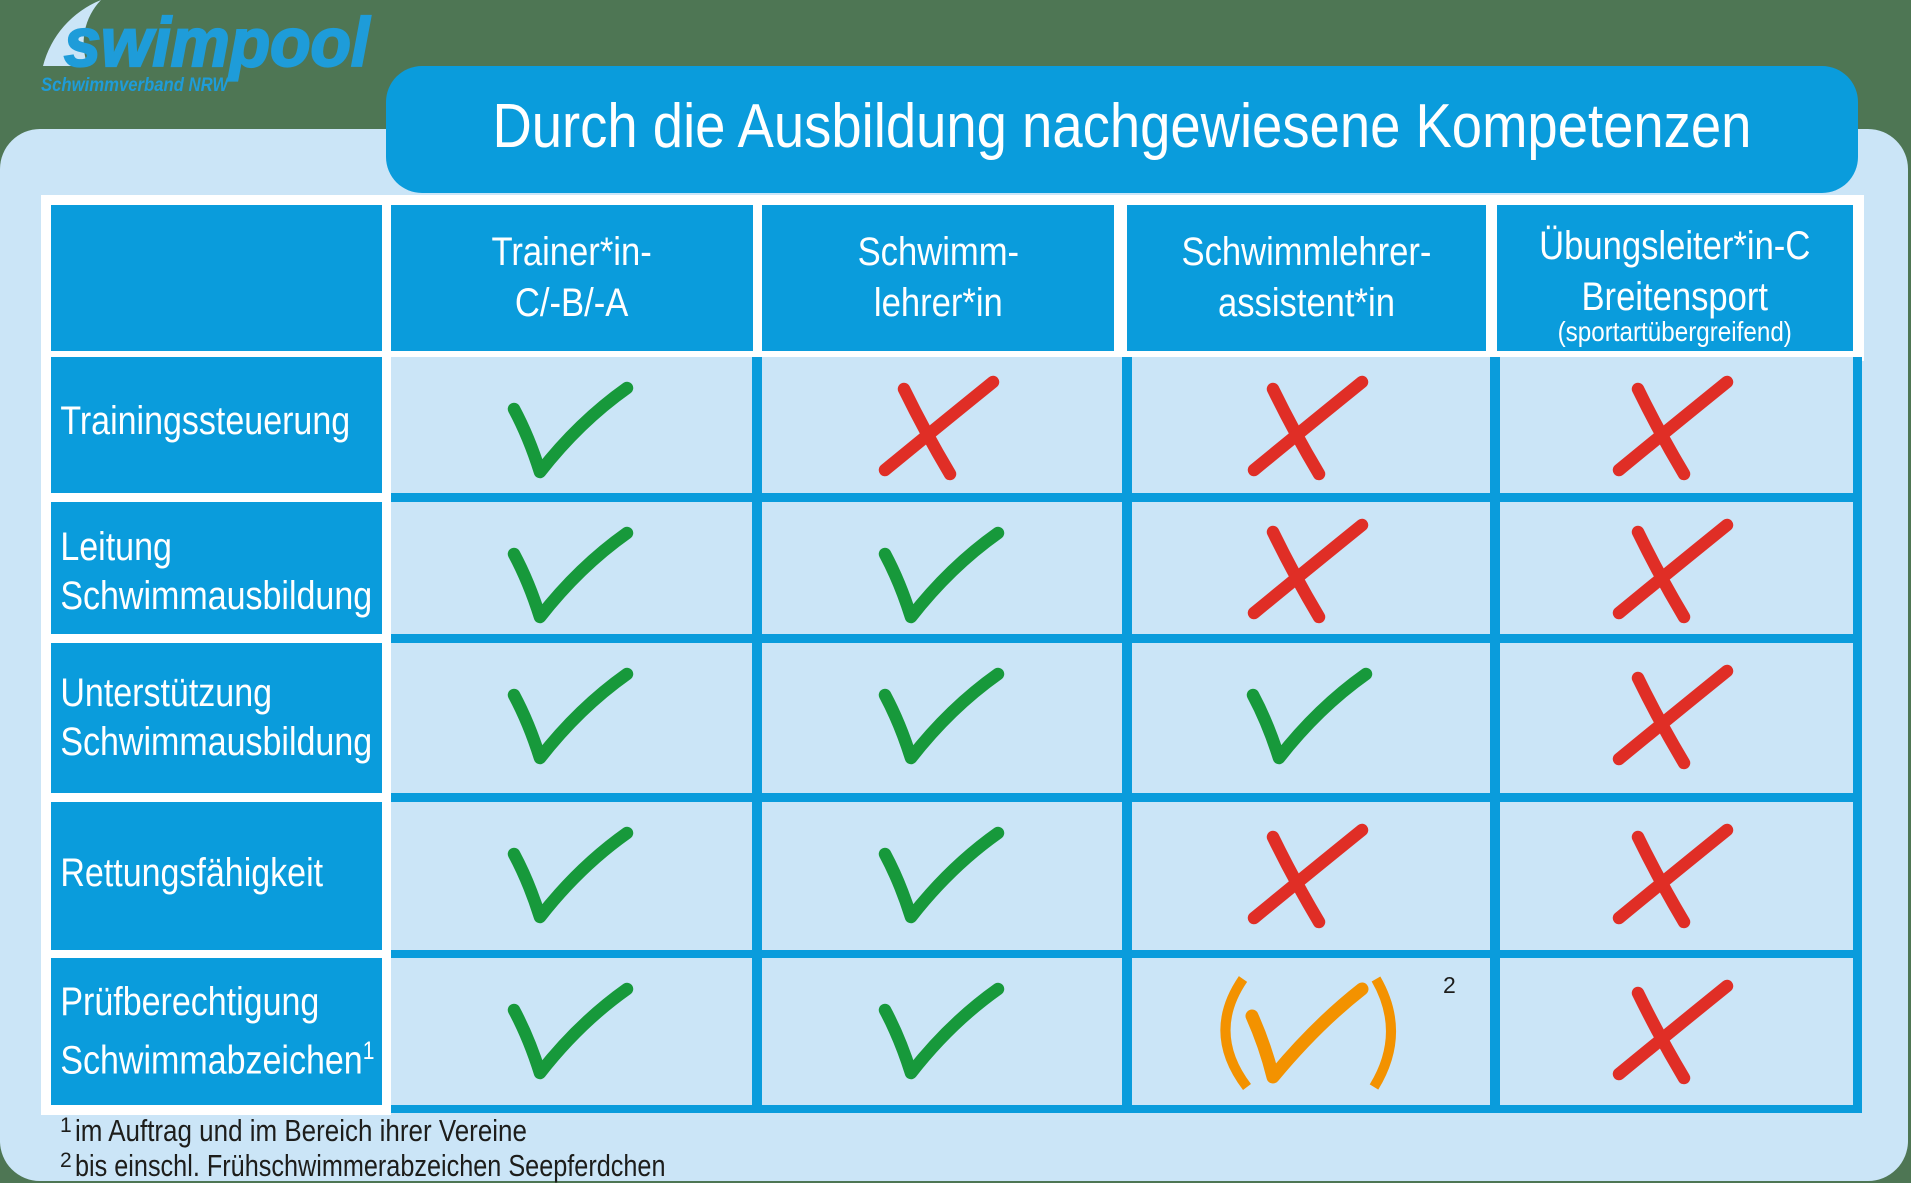 The width and height of the screenshot is (1911, 1183). What do you see at coordinates (135, 84) in the screenshot?
I see `svg-text: Schwimmverband NRW` at bounding box center [135, 84].